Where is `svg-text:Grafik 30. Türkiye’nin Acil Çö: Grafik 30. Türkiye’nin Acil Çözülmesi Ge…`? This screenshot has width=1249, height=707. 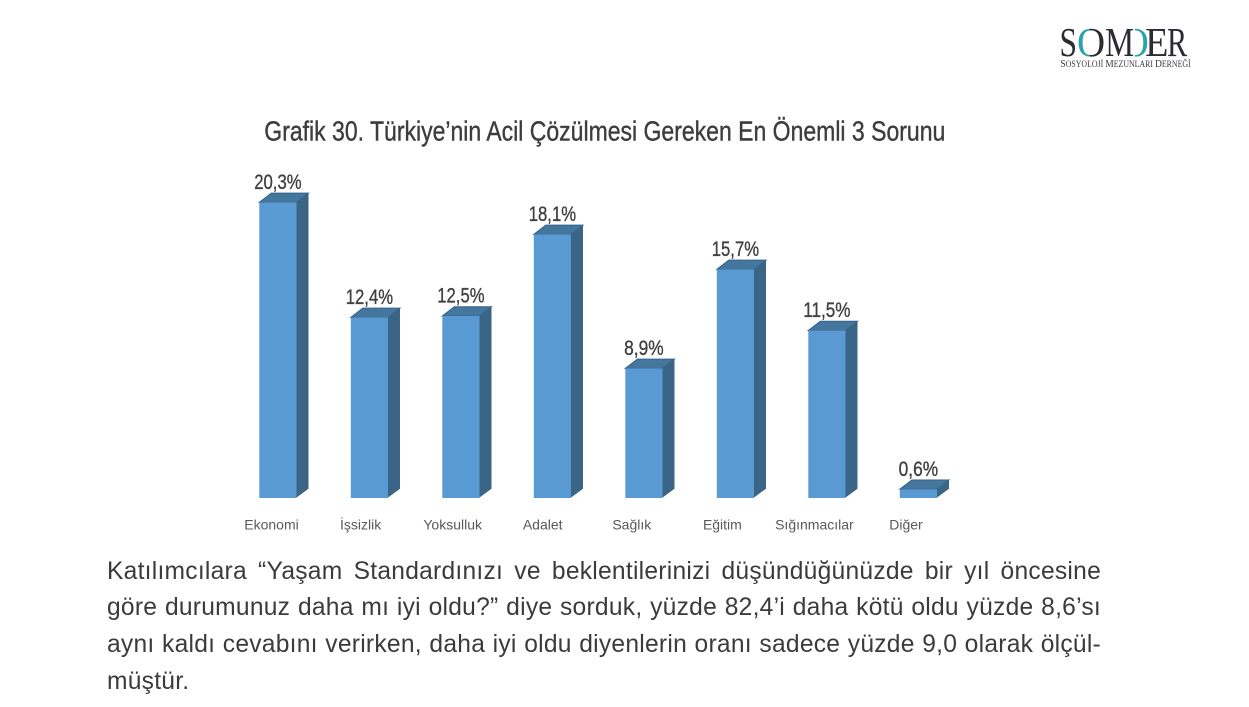
svg-text:Grafik 30. Türkiye’nin Acil Çö: Grafik 30. Türkiye’nin Acil Çözülmesi Ge… is located at coordinates (604, 130).